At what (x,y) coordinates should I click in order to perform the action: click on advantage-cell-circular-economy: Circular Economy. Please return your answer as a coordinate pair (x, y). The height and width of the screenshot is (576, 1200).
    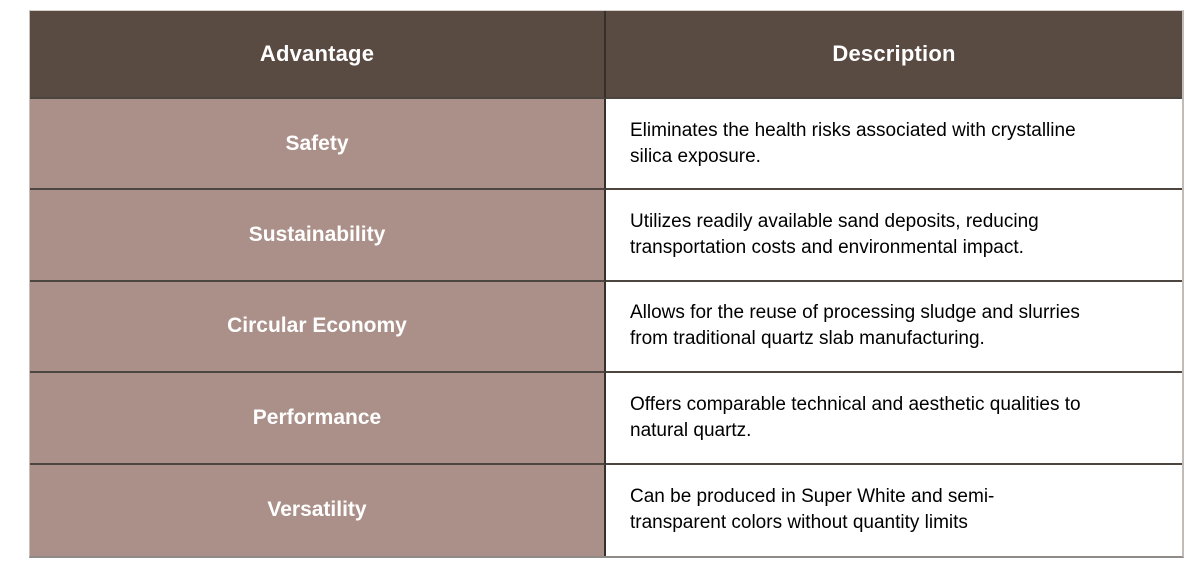
    Looking at the image, I should click on (318, 327).